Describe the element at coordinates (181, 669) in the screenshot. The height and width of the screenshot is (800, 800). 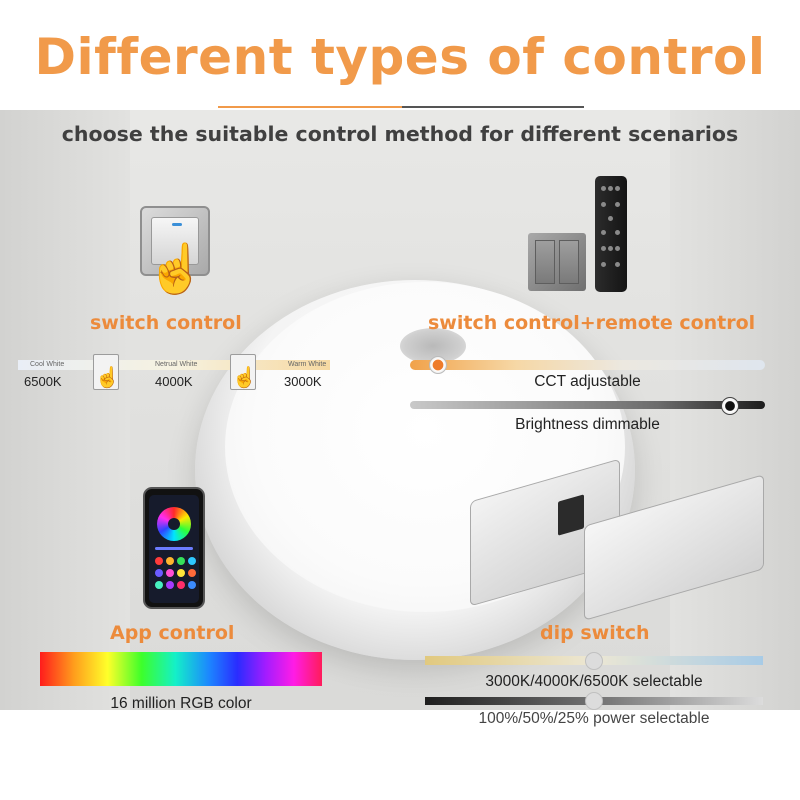
I see `rgb-spectrum-bar` at that location.